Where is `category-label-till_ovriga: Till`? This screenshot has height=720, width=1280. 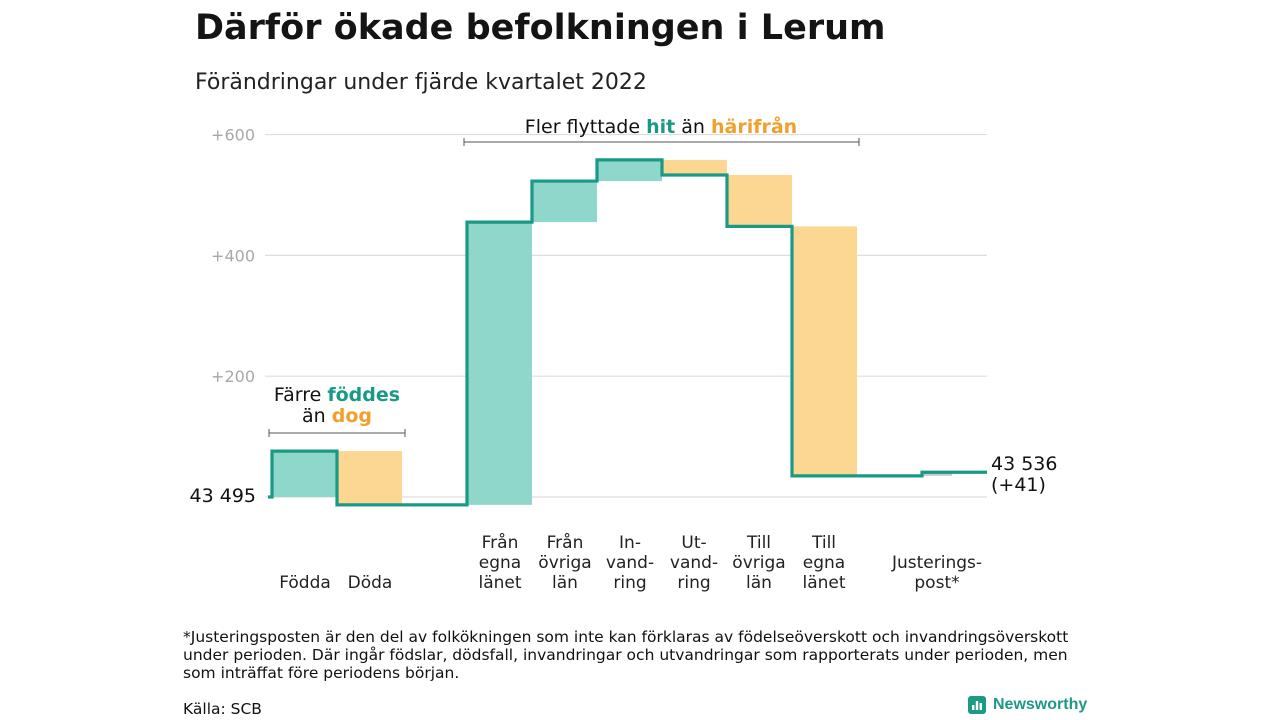 category-label-till_ovriga: Till is located at coordinates (758, 543).